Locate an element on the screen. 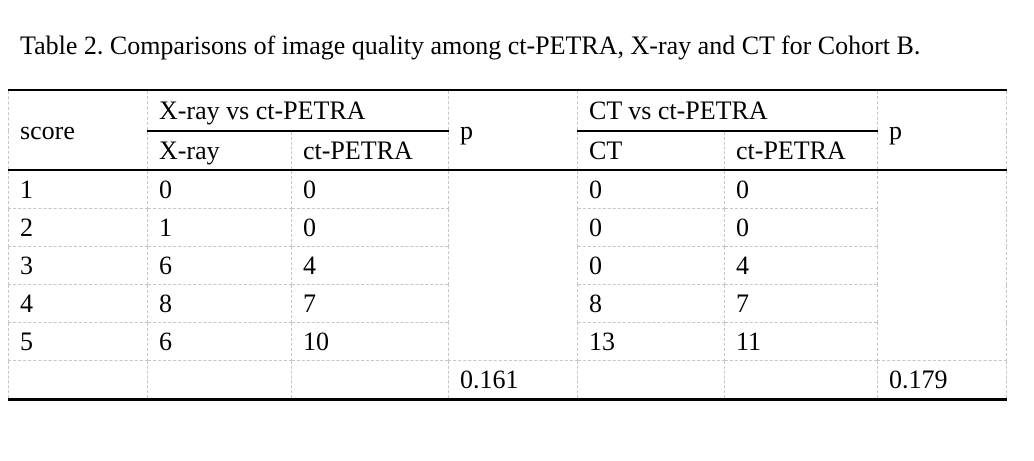 The height and width of the screenshot is (461, 1034). cell-p-value-left: 0.161 is located at coordinates (513, 380).